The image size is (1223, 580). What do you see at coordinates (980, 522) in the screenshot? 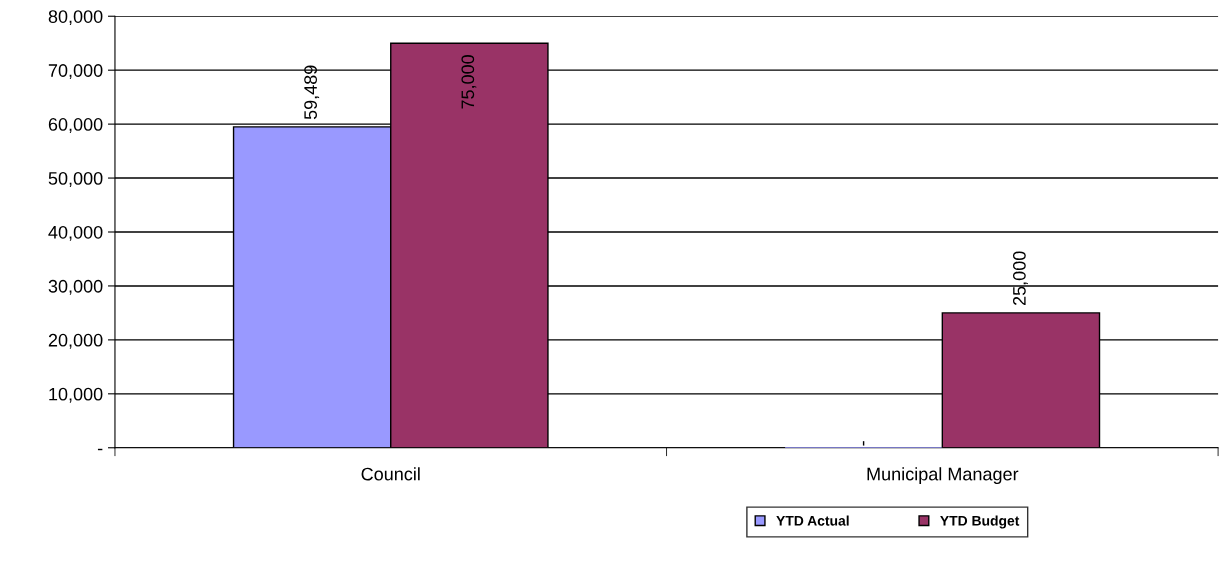
I see `legend-label: YTD Budget` at bounding box center [980, 522].